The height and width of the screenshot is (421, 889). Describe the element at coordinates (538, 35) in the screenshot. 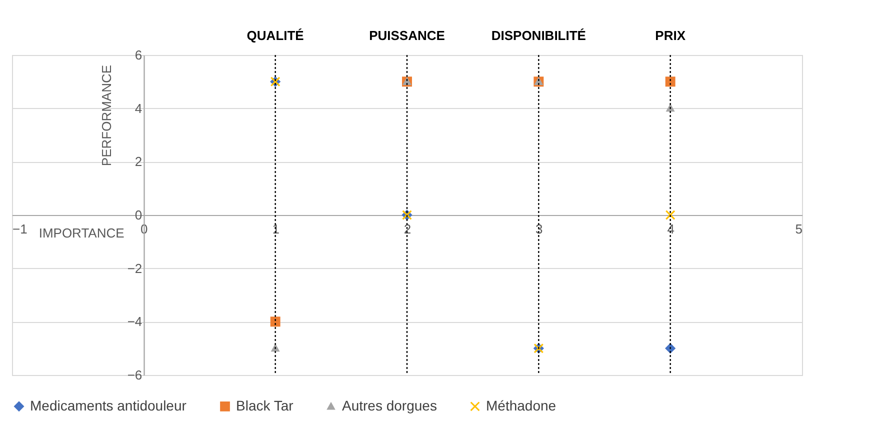

I see `ref-line-label: DISPONIBILITÉ` at that location.